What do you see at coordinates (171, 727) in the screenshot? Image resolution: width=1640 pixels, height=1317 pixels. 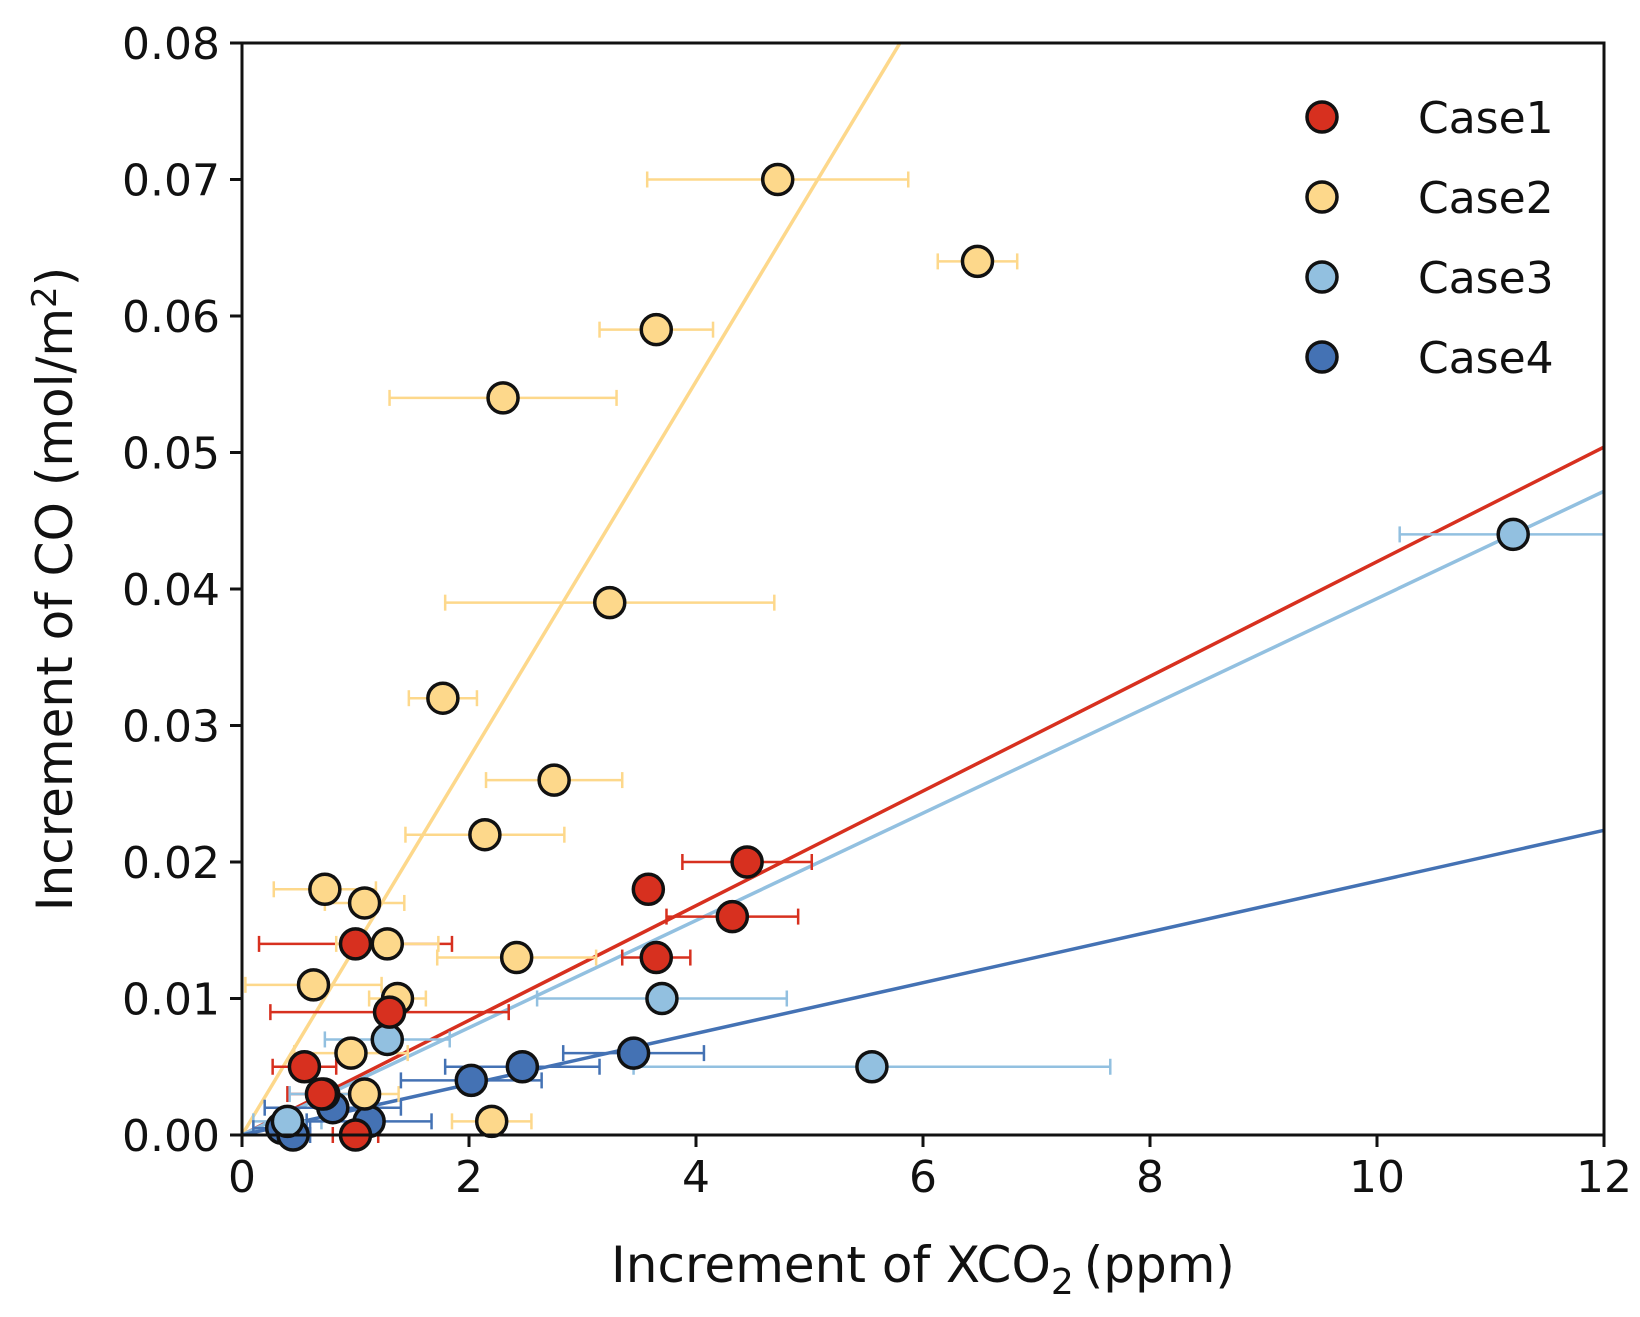 I see `y-tick-label: 0.03` at bounding box center [171, 727].